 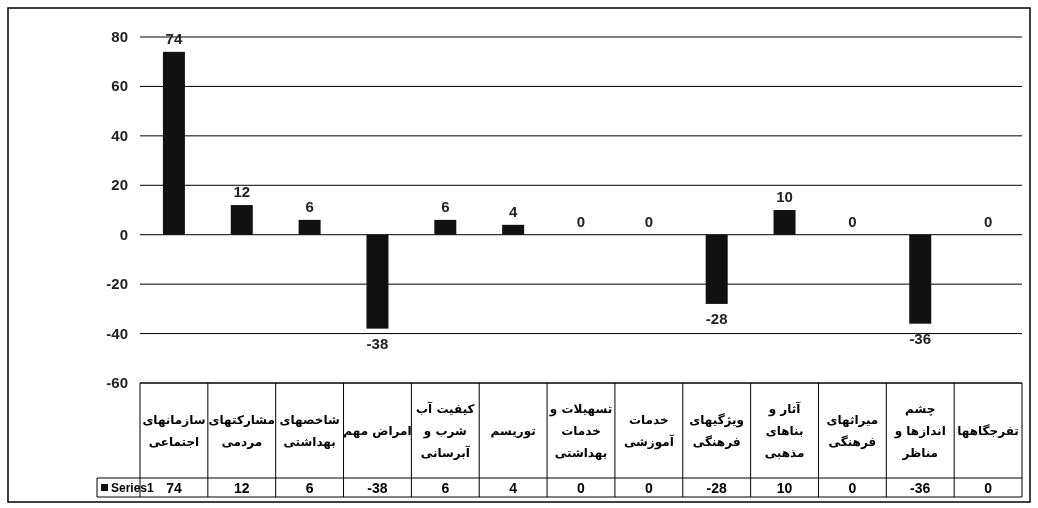 I want to click on y-tick-label: 0, so click(x=123, y=234).